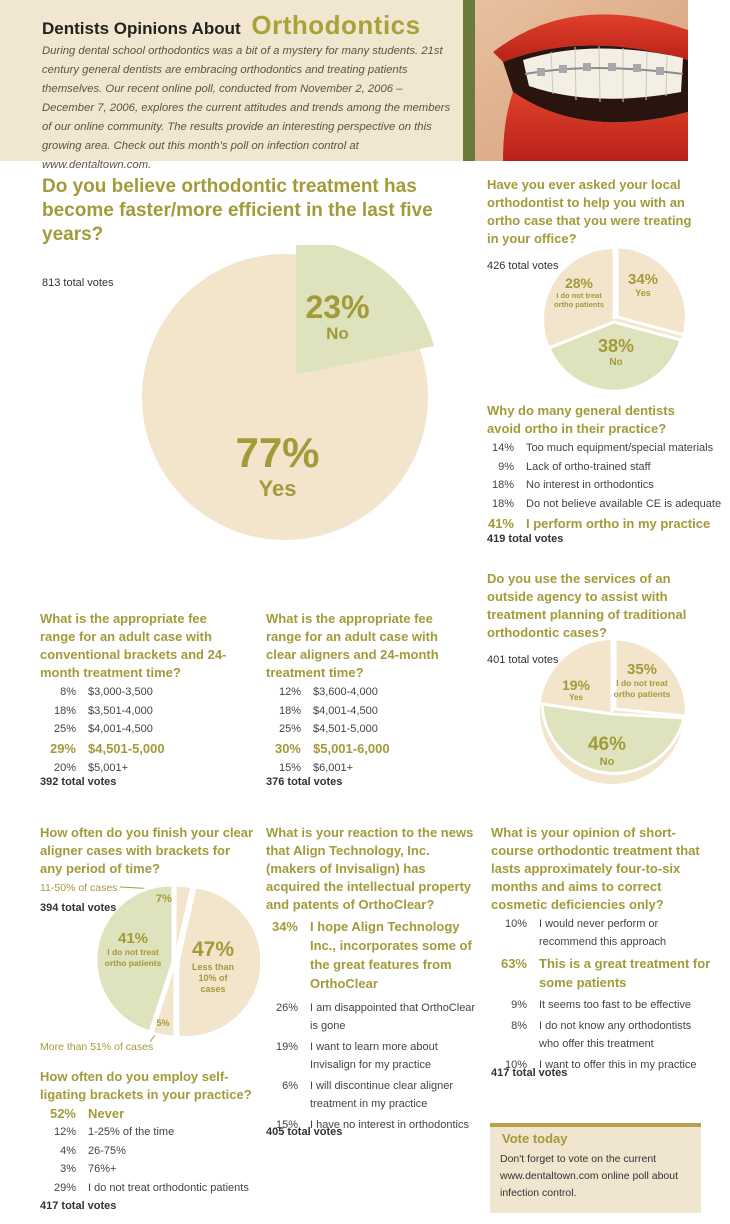 This screenshot has width=730, height=1224. I want to click on poll2-pie, so click(616, 319).